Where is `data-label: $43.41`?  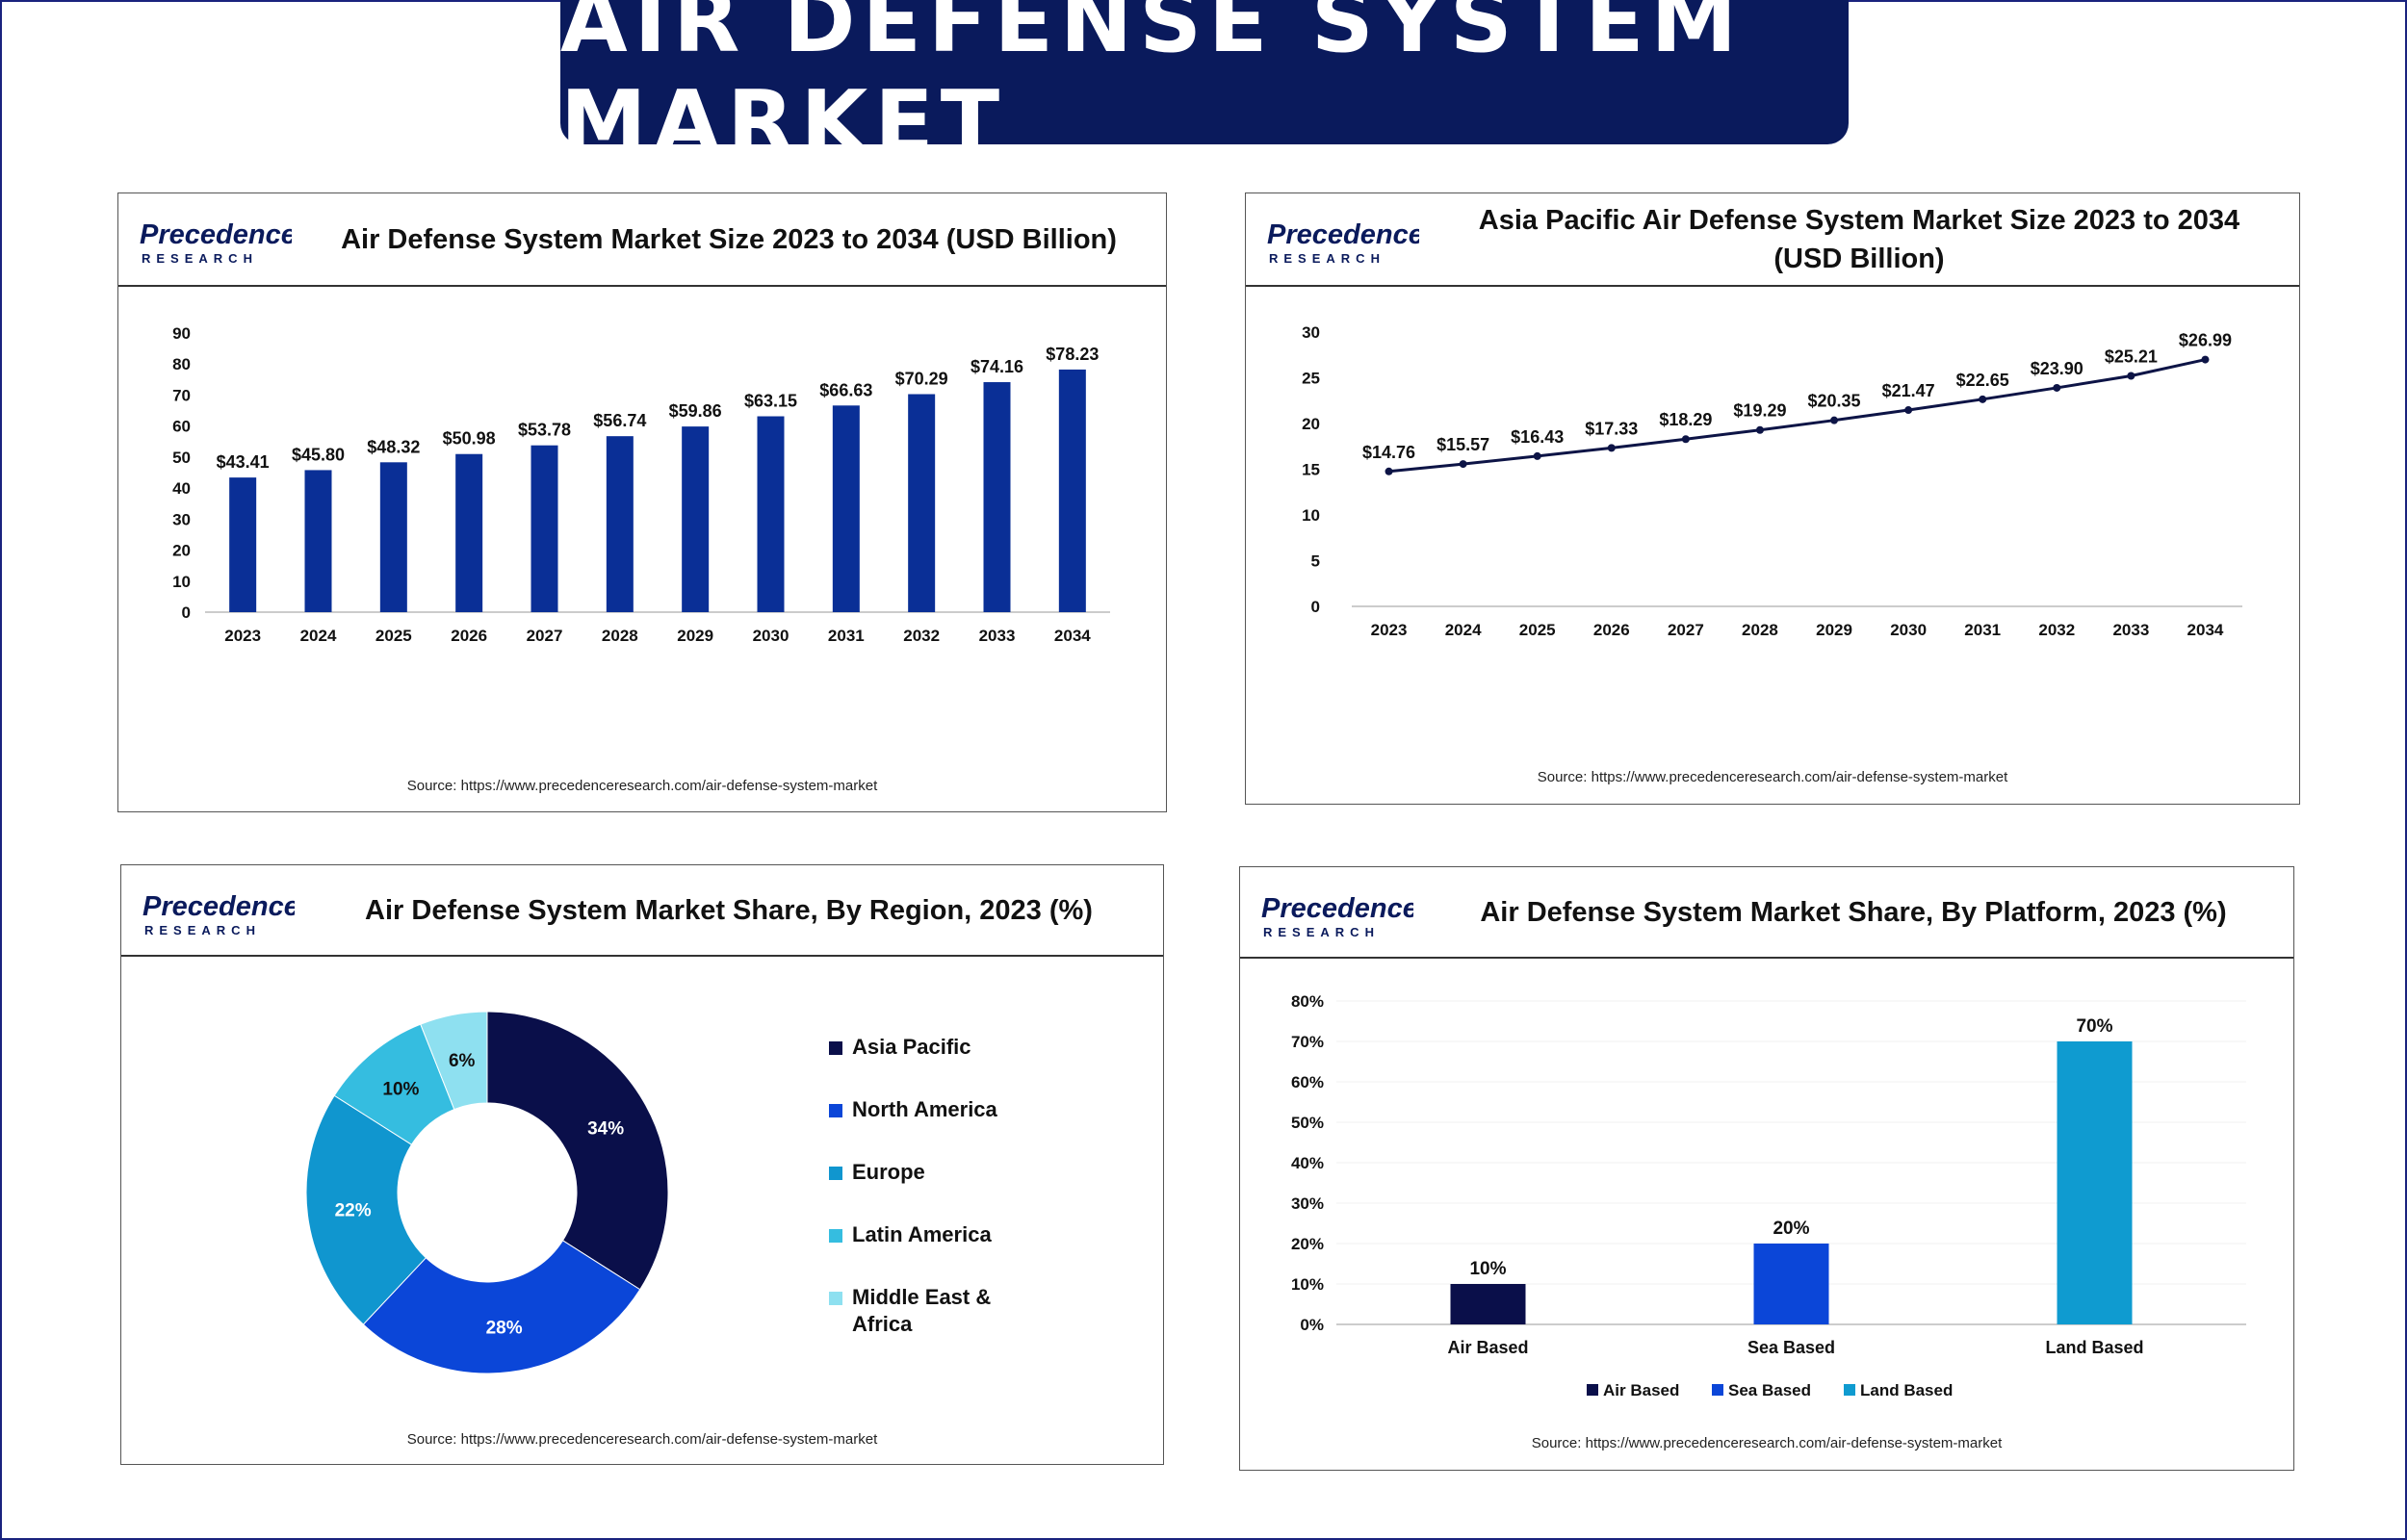
data-label: $43.41 is located at coordinates (243, 462).